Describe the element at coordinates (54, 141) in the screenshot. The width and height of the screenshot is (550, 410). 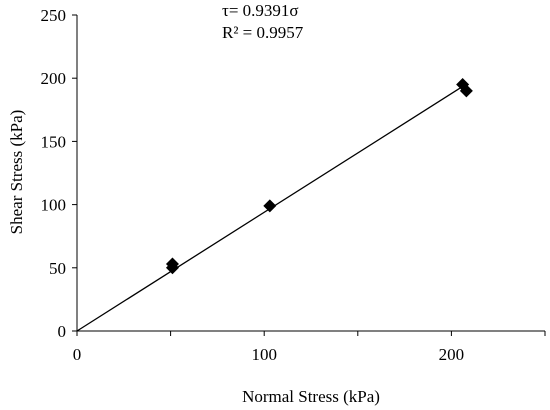
I see `y-tick-label: 150` at that location.